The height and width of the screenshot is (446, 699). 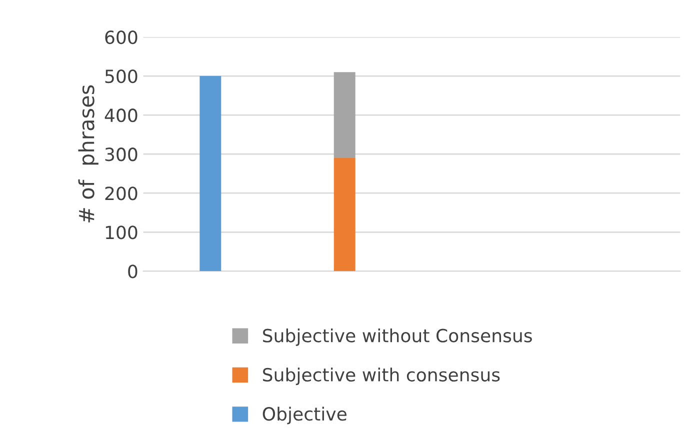 I want to click on y-tick-label: 500, so click(x=121, y=77).